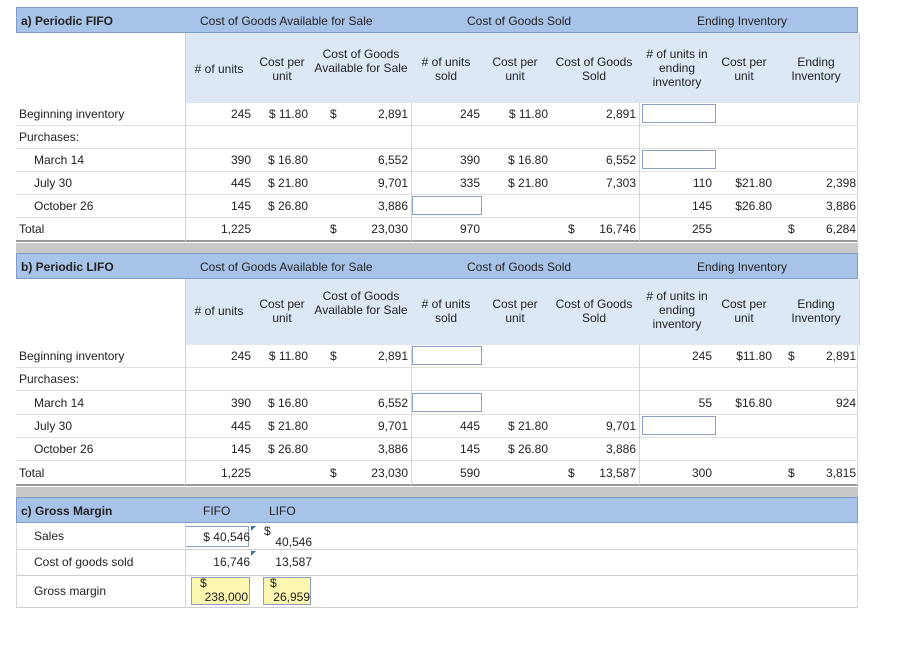  What do you see at coordinates (469, 426) in the screenshot?
I see `sold-cell: 445` at bounding box center [469, 426].